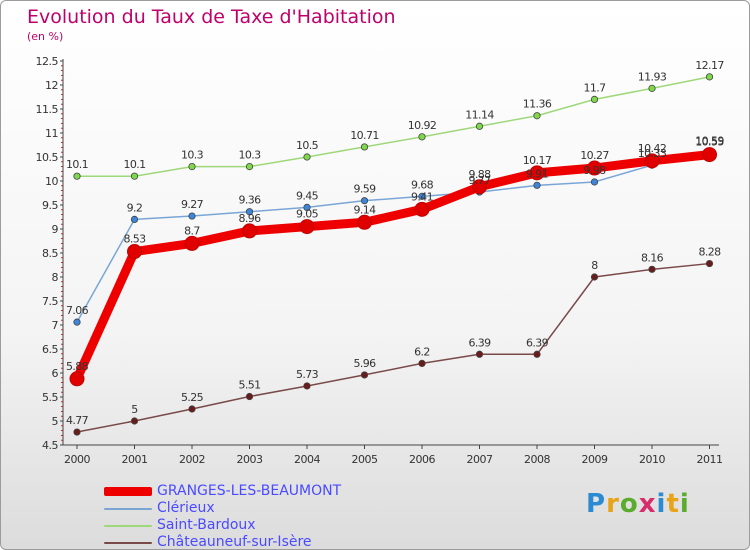 Image resolution: width=750 pixels, height=550 pixels. Describe the element at coordinates (652, 459) in the screenshot. I see `x-tick-label: 2010` at that location.